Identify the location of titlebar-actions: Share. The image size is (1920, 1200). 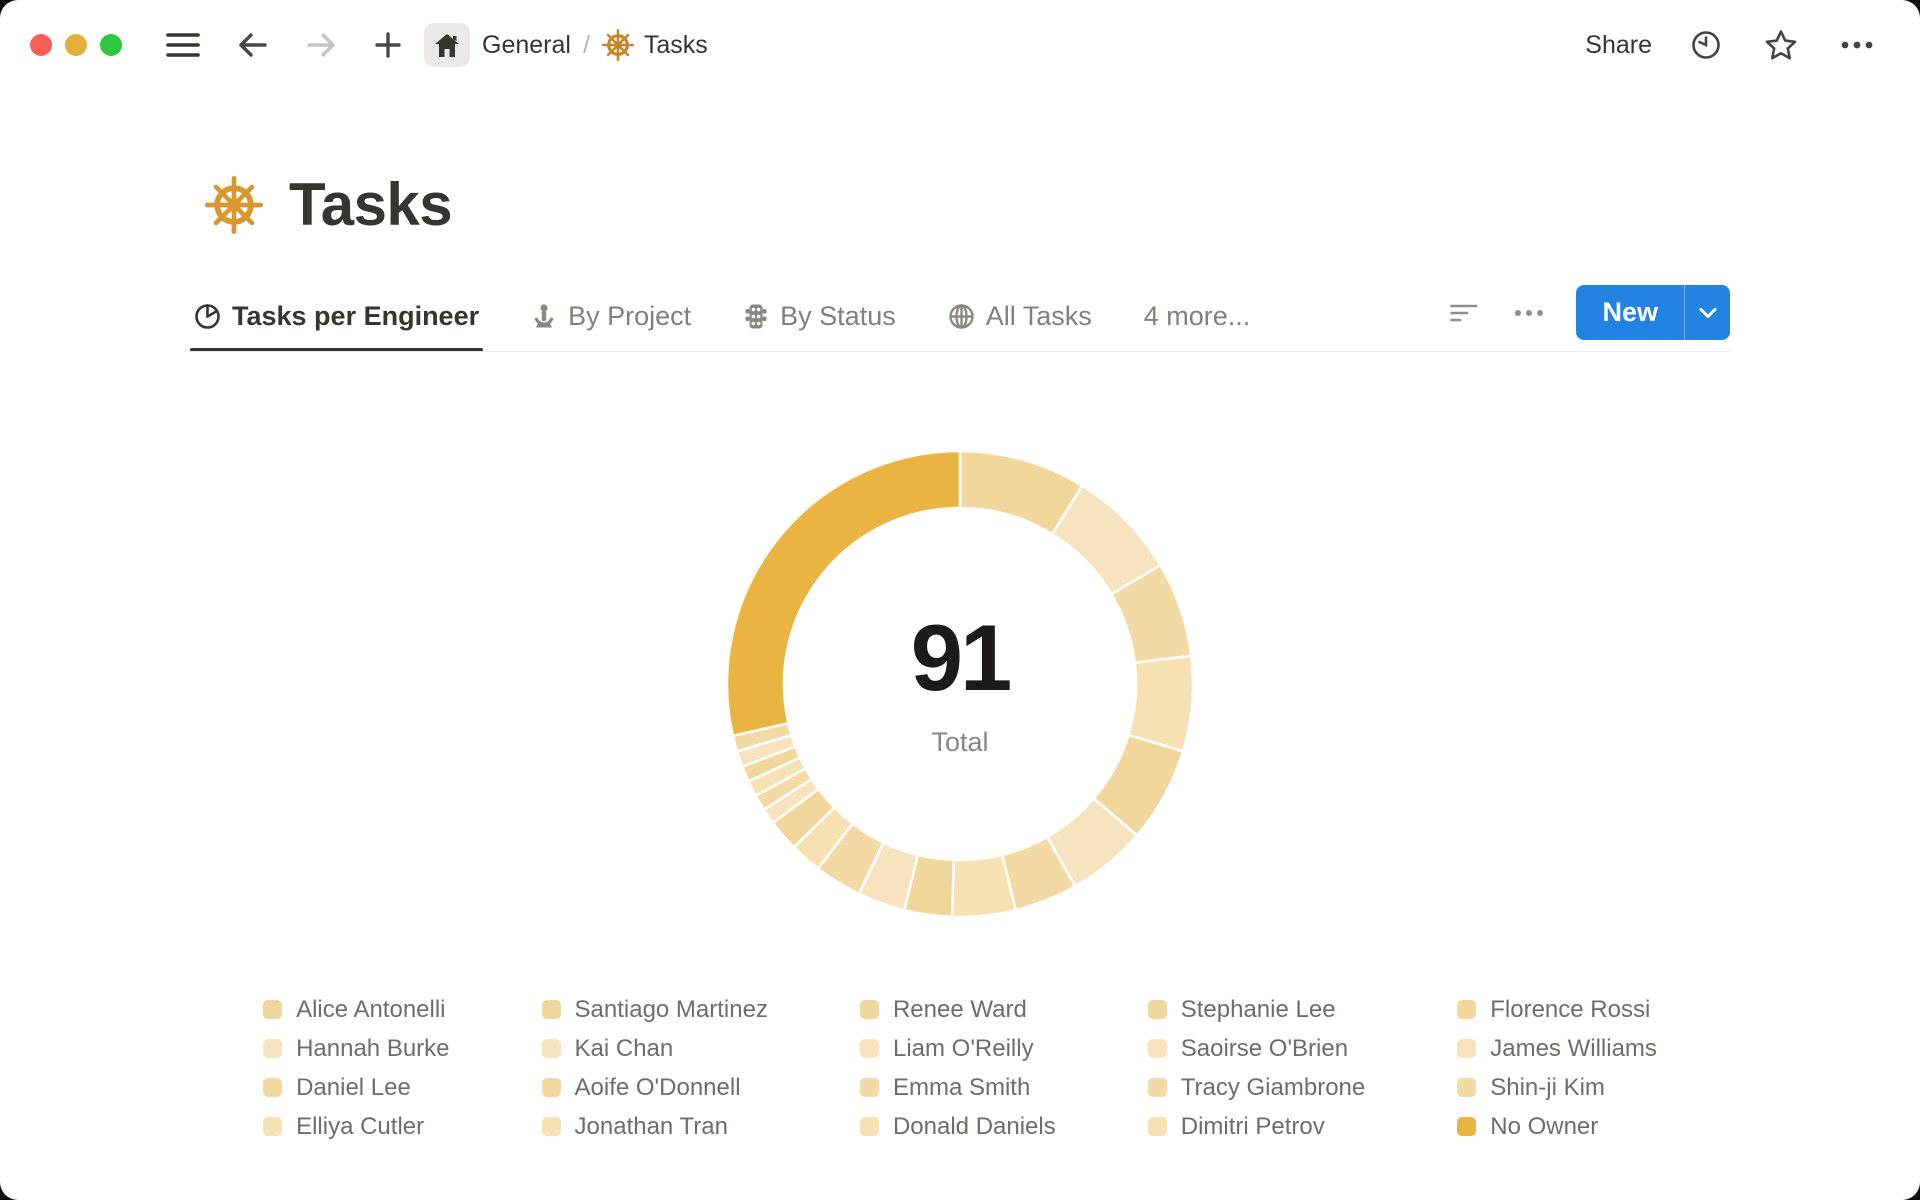
(1731, 45).